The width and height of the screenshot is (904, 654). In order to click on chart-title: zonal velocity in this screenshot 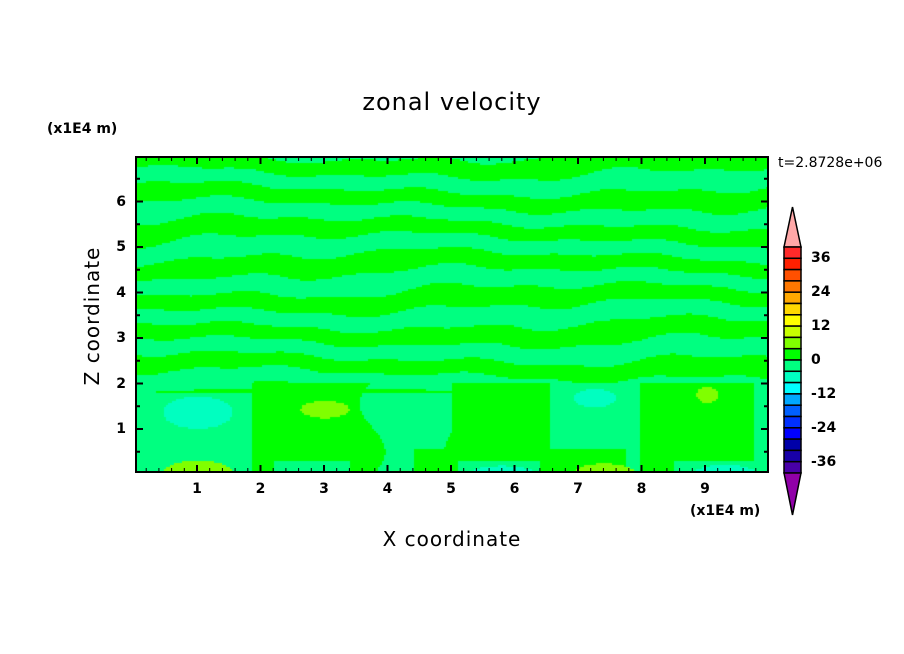, I will do `click(452, 102)`.